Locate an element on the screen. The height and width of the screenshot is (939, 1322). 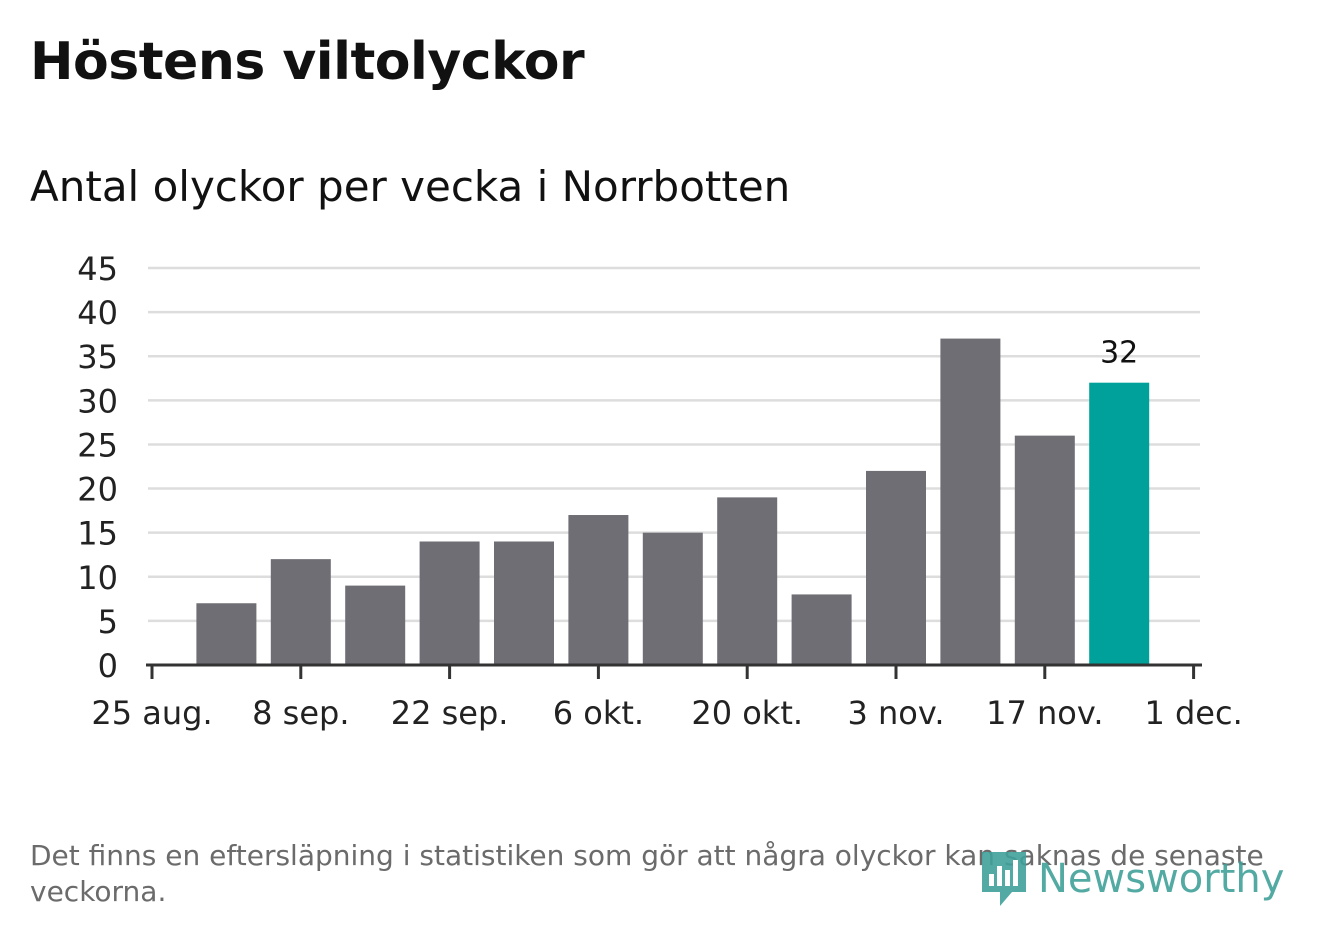
x-tick-label: 25 aug. is located at coordinates (151, 713).